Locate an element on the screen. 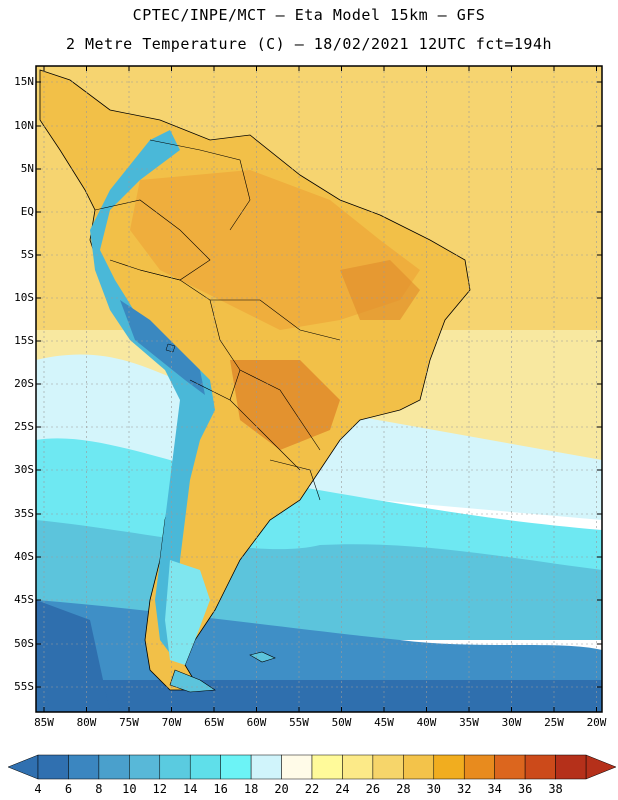 This screenshot has height=800, width=618. colorbar-label: 22 is located at coordinates (312, 789).